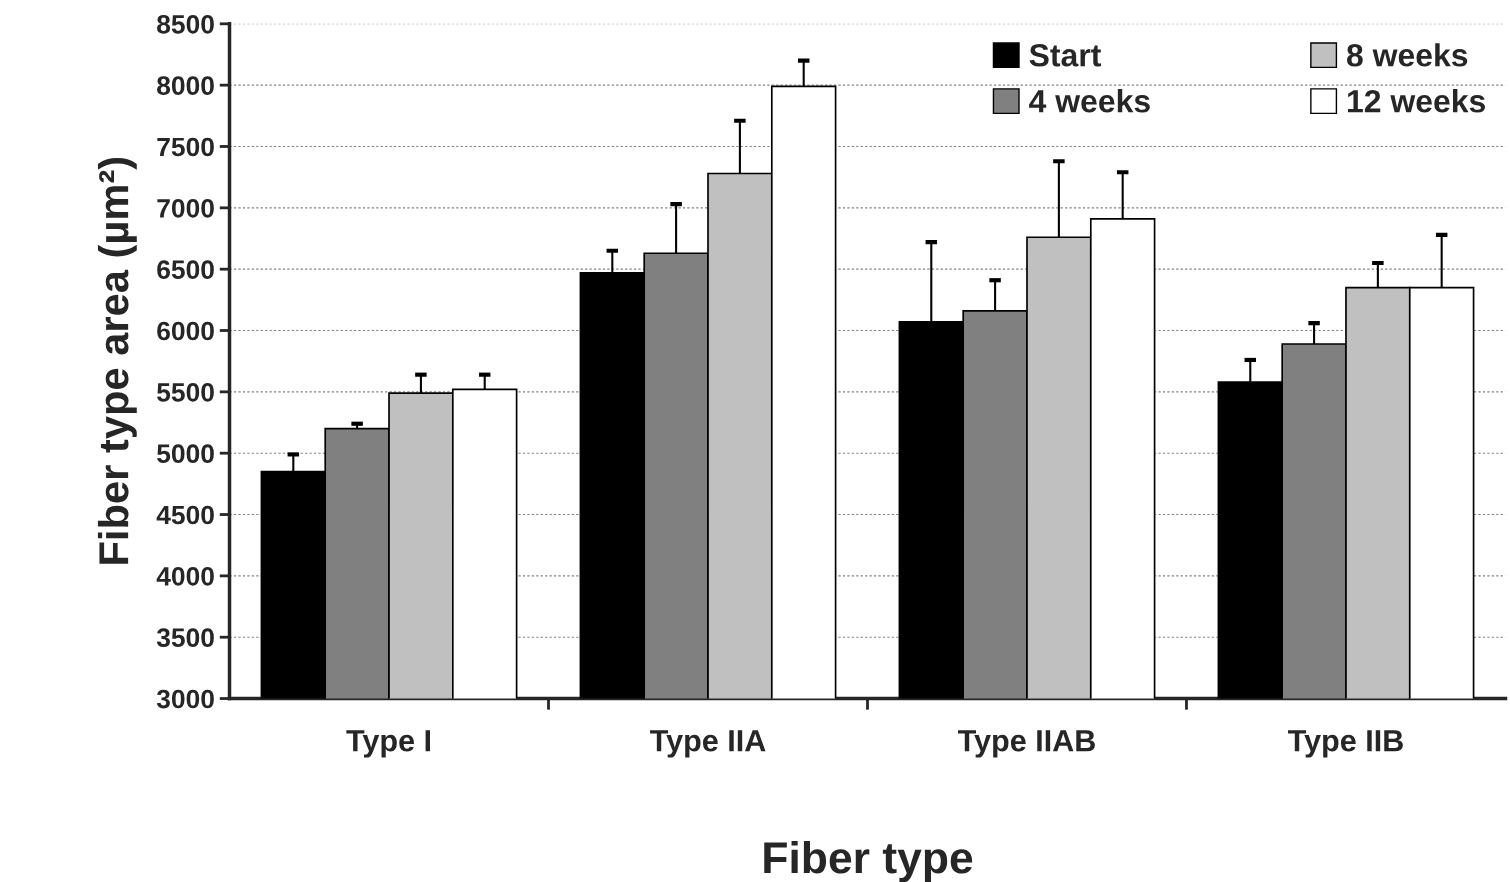  I want to click on x-tick-label: Type IIAB, so click(1026, 744).